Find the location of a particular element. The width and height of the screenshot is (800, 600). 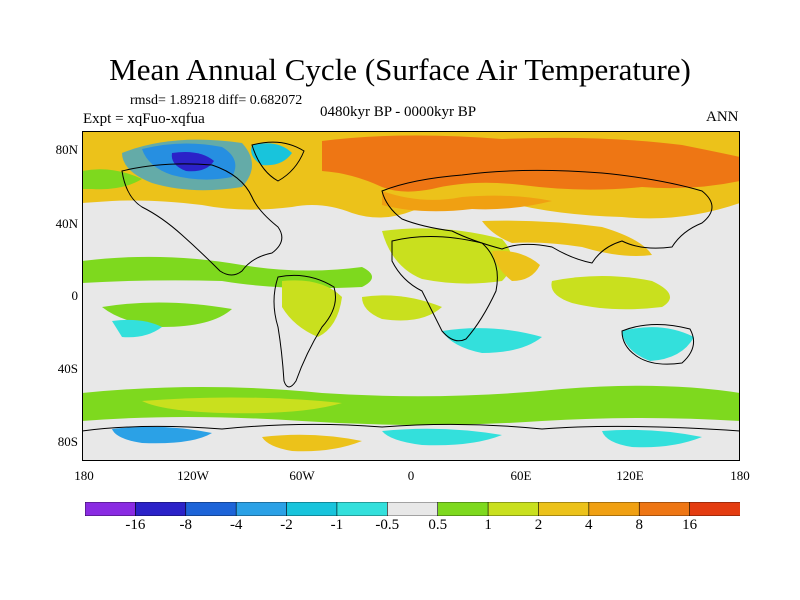

lat-label: 40N is located at coordinates (66, 223).